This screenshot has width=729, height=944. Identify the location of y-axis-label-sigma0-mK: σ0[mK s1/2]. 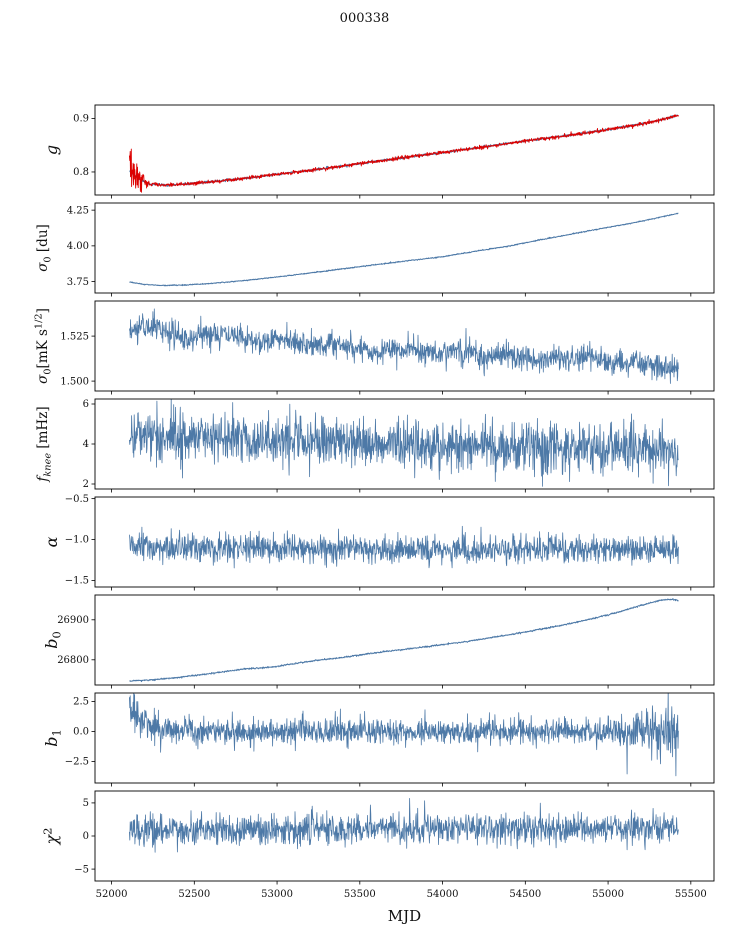
(44, 346).